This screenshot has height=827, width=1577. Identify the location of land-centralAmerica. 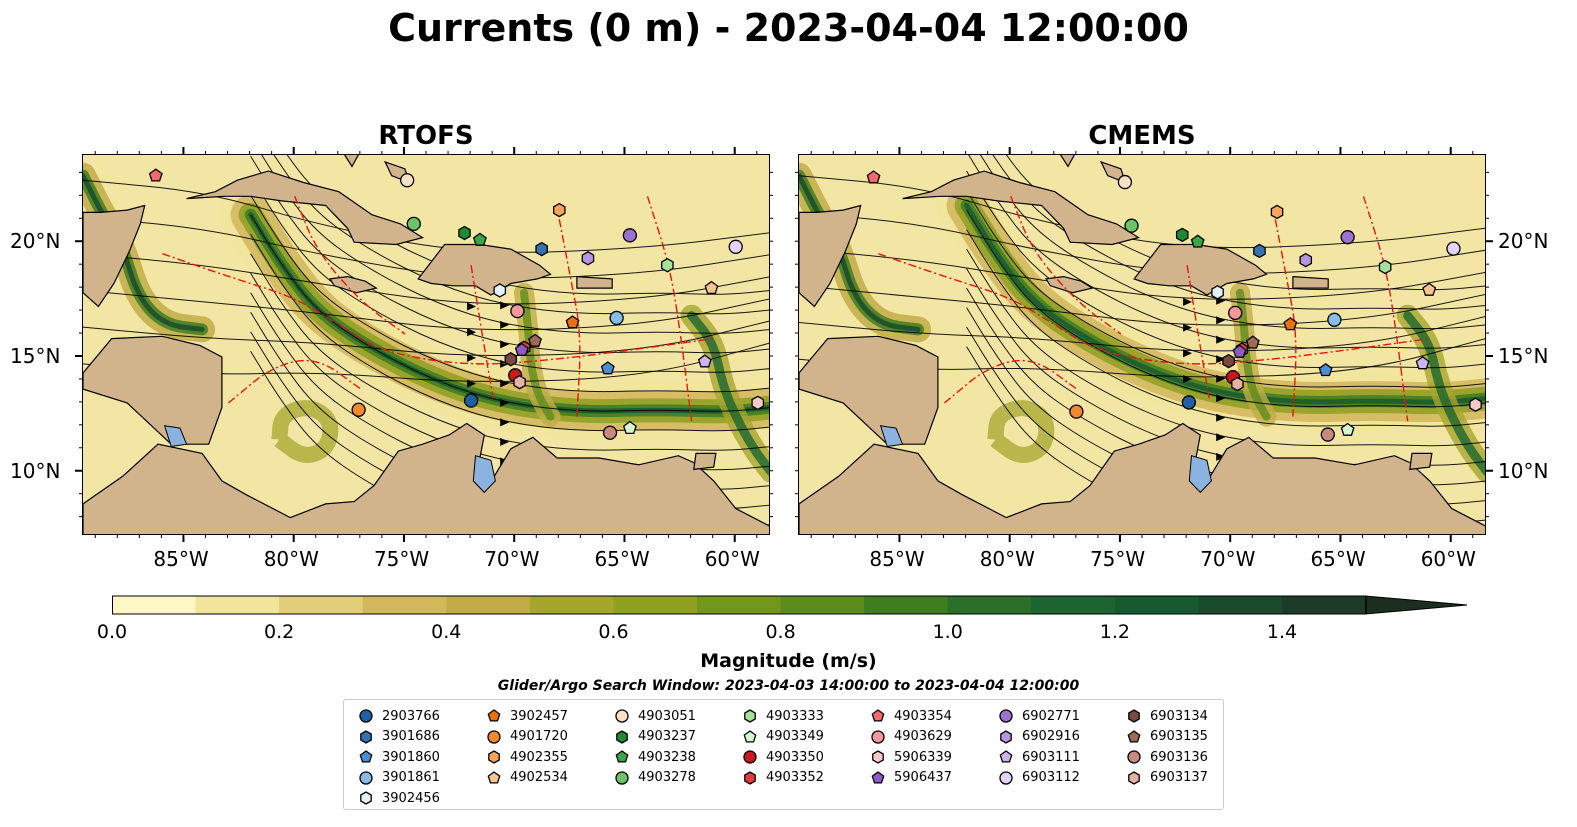
(869, 390).